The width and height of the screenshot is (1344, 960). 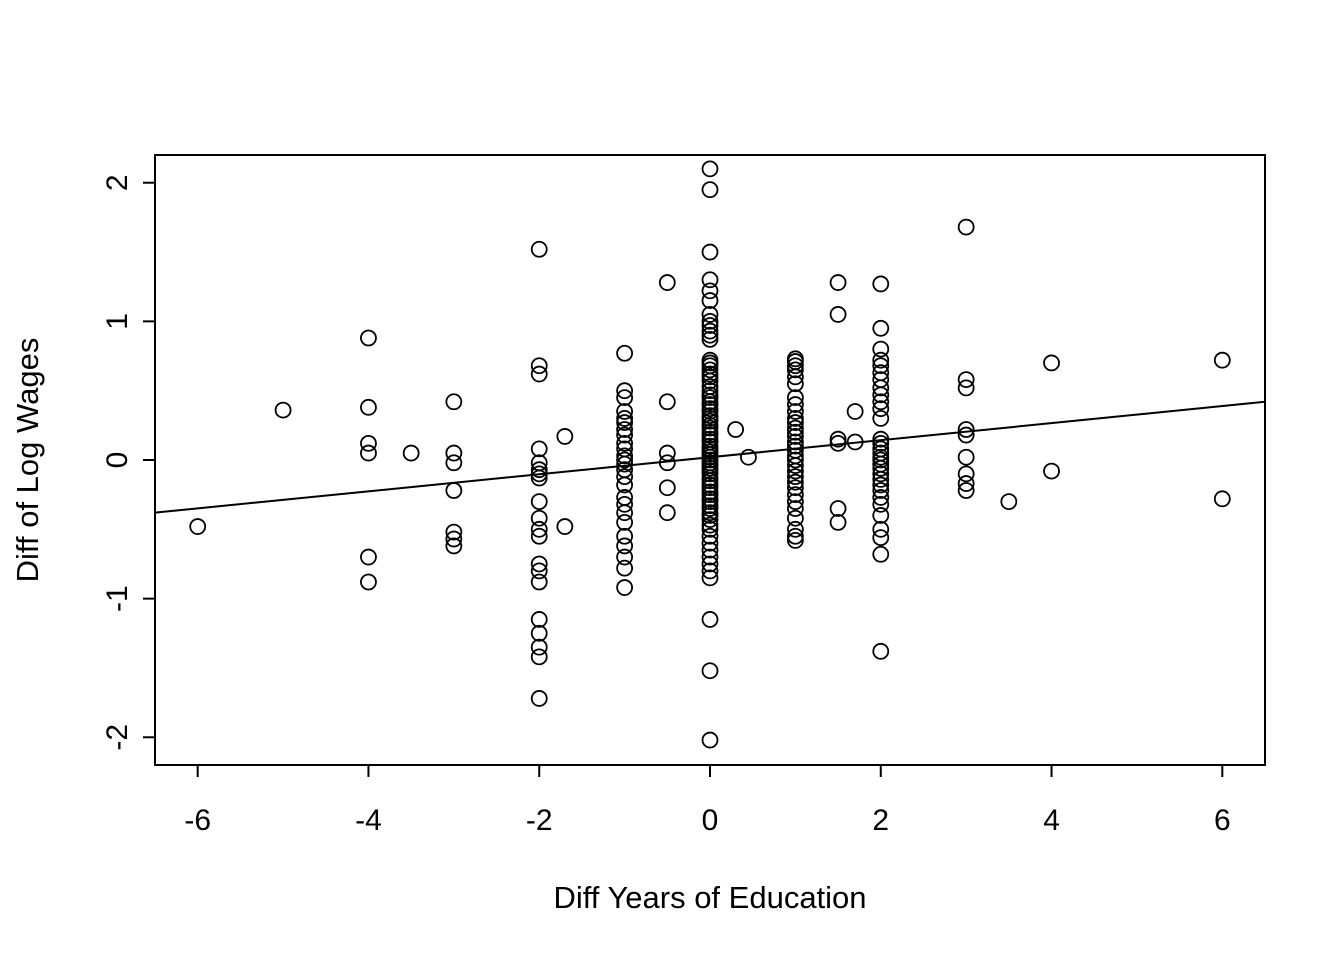 I want to click on x-tick-label: 2, so click(x=880, y=820).